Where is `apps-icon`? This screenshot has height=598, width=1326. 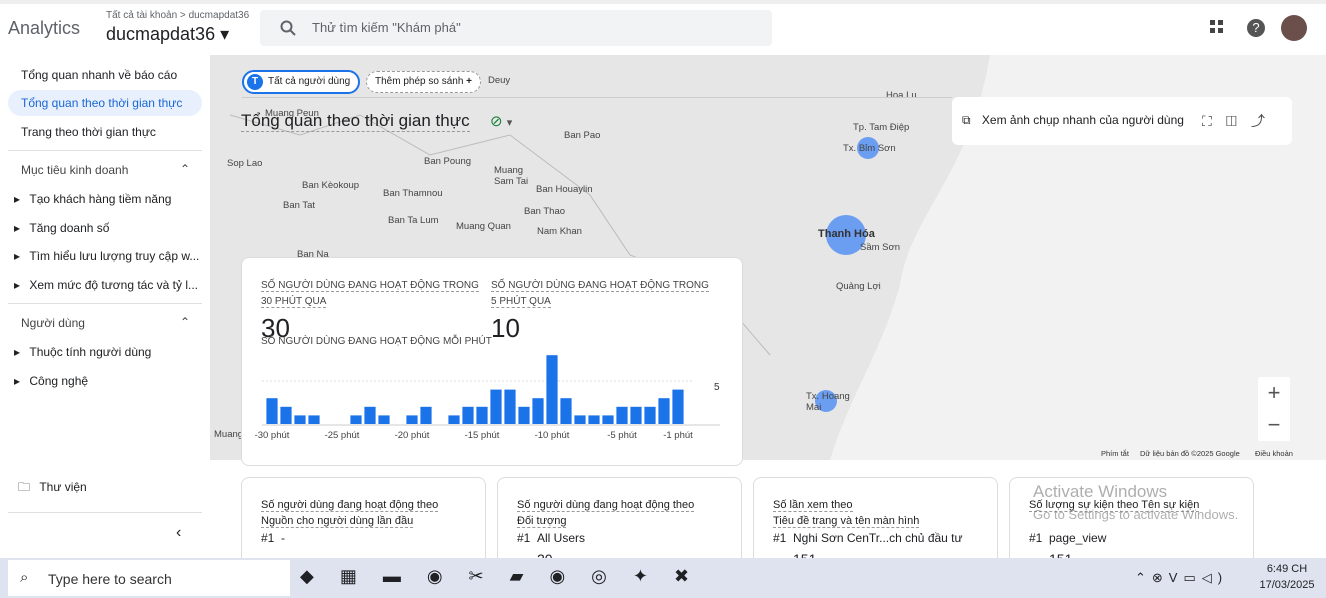
apps-icon is located at coordinates (1217, 27).